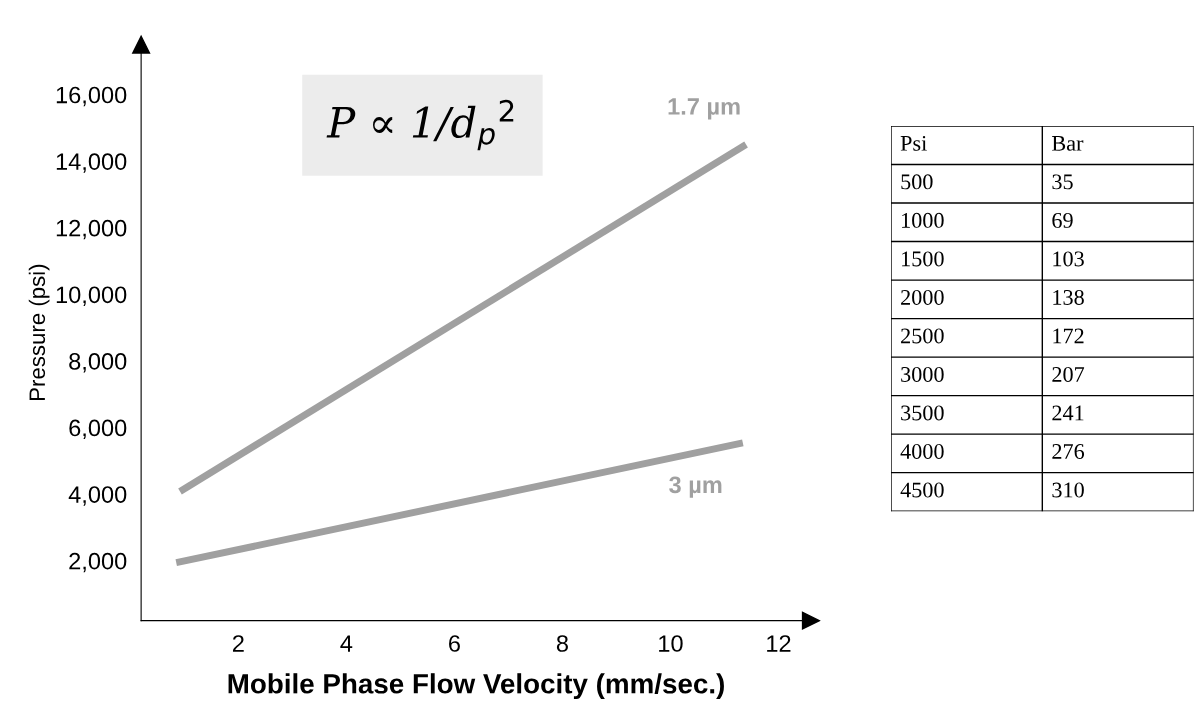 The image size is (1196, 720). Describe the element at coordinates (238, 643) in the screenshot. I see `x-tick-label: 2` at that location.